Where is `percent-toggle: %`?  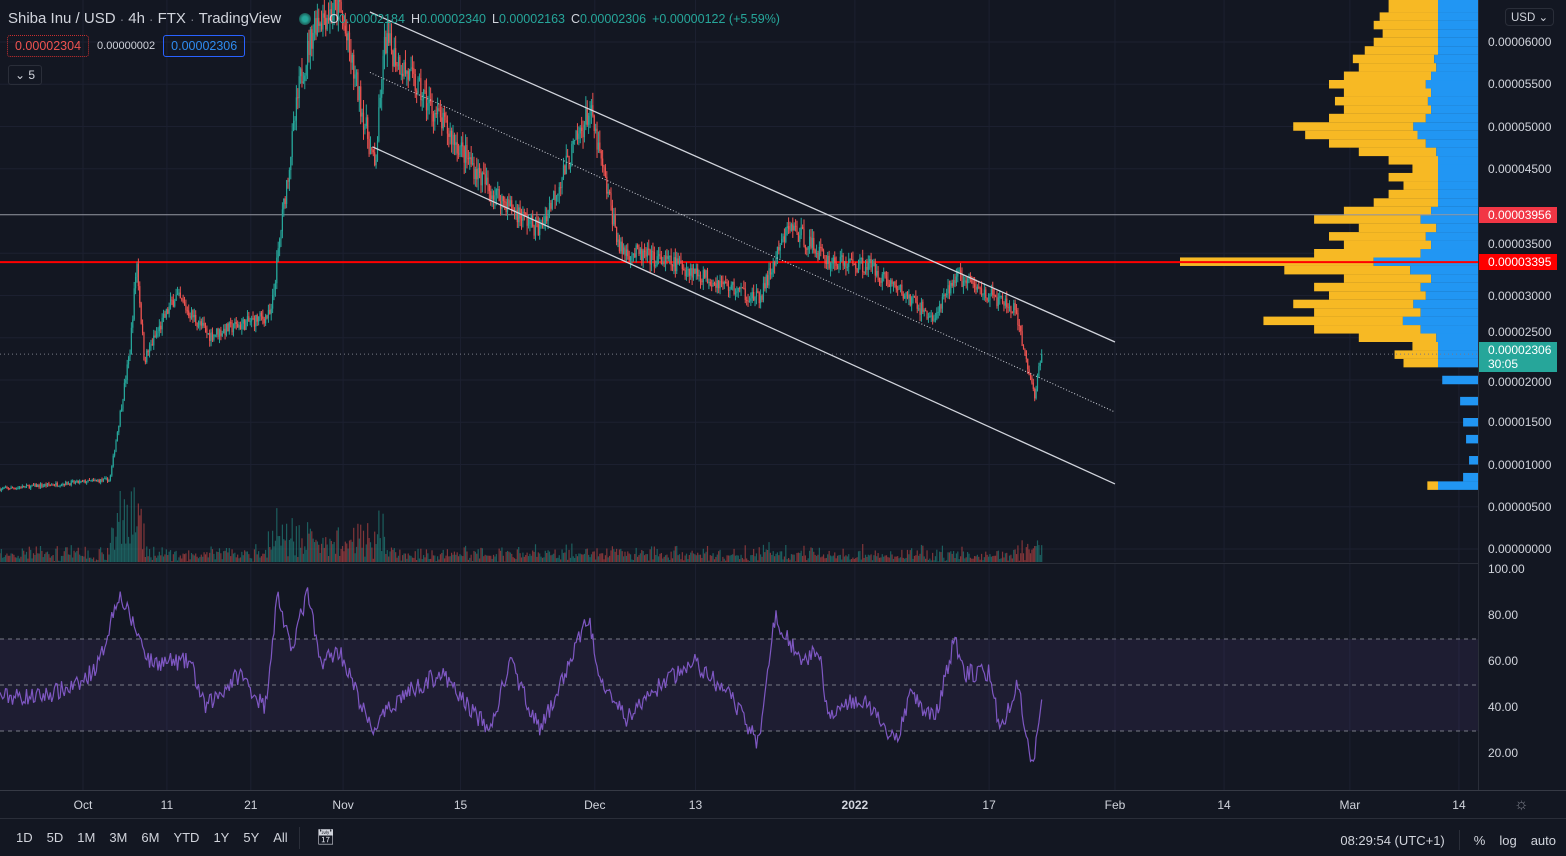
percent-toggle: % is located at coordinates (1479, 840).